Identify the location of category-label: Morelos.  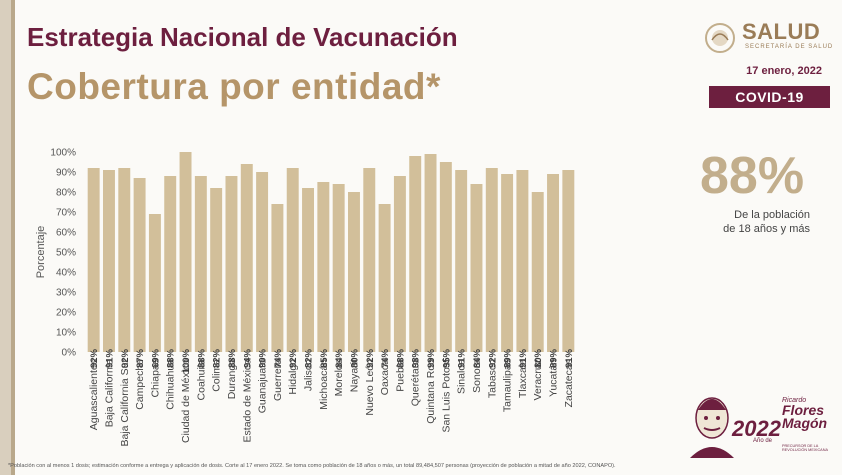
(339, 377).